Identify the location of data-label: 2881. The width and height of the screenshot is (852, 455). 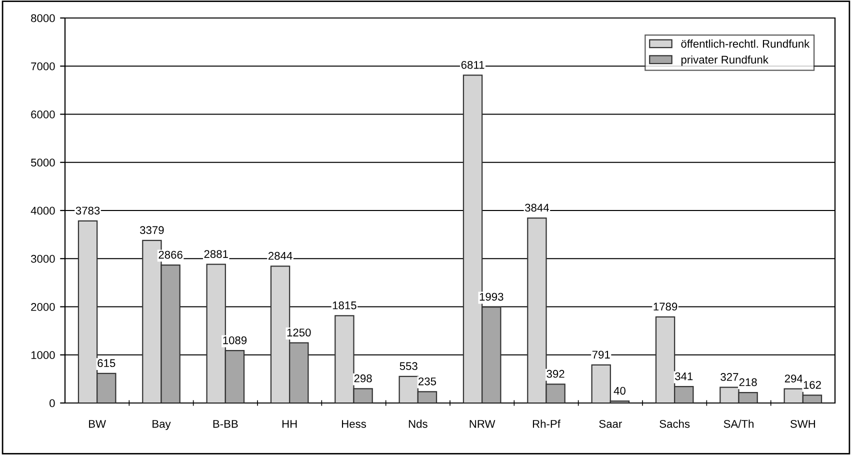
(216, 254).